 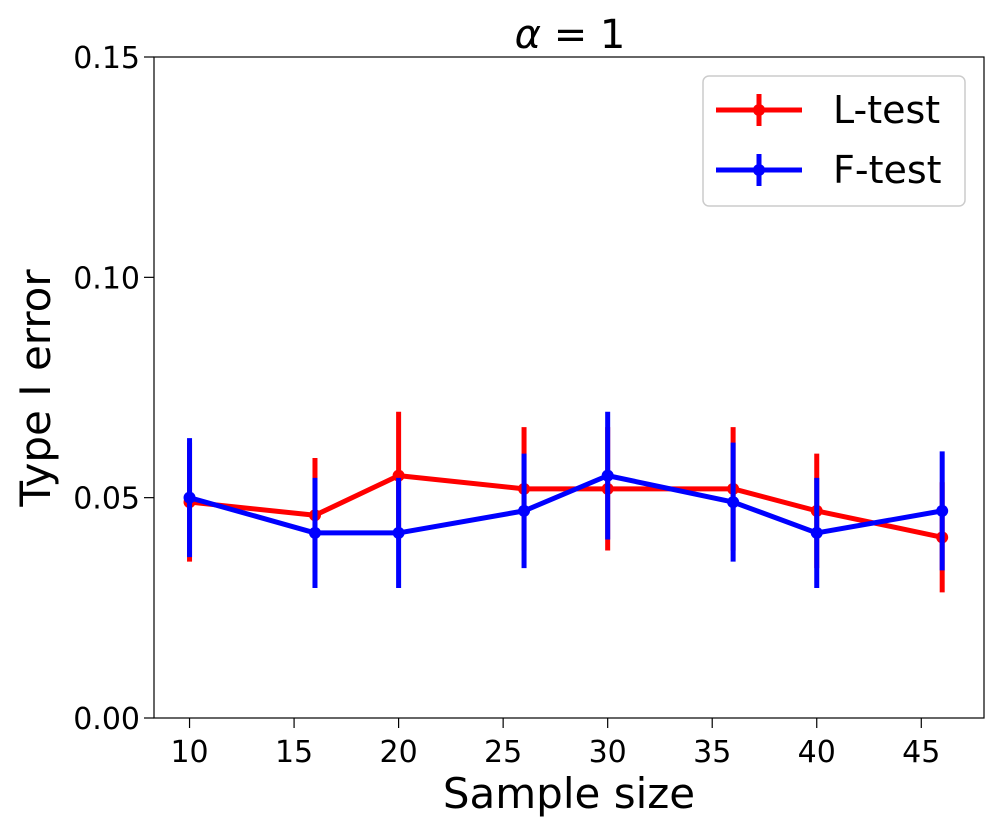 I want to click on y-axis-ticks: 0.00 0.05 0.10 0.15, so click(x=113, y=389).